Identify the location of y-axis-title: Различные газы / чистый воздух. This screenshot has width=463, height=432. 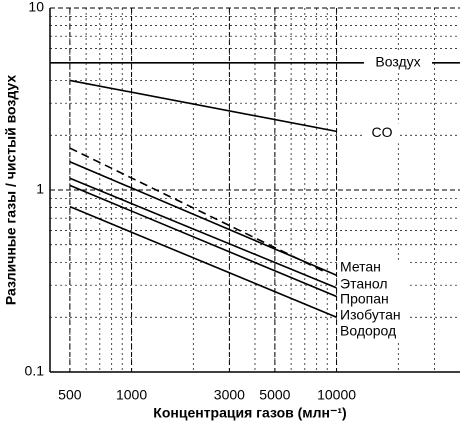
(11, 190).